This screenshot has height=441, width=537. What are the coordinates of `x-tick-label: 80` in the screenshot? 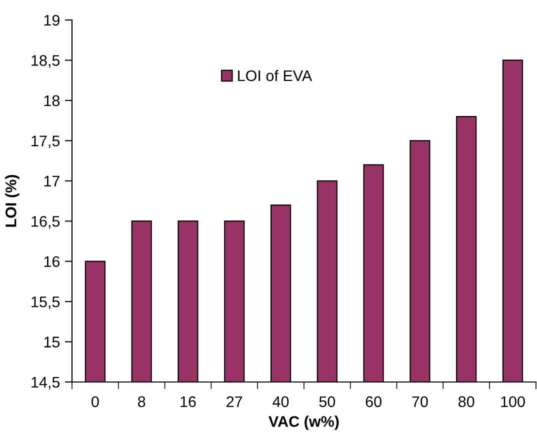 It's located at (466, 402).